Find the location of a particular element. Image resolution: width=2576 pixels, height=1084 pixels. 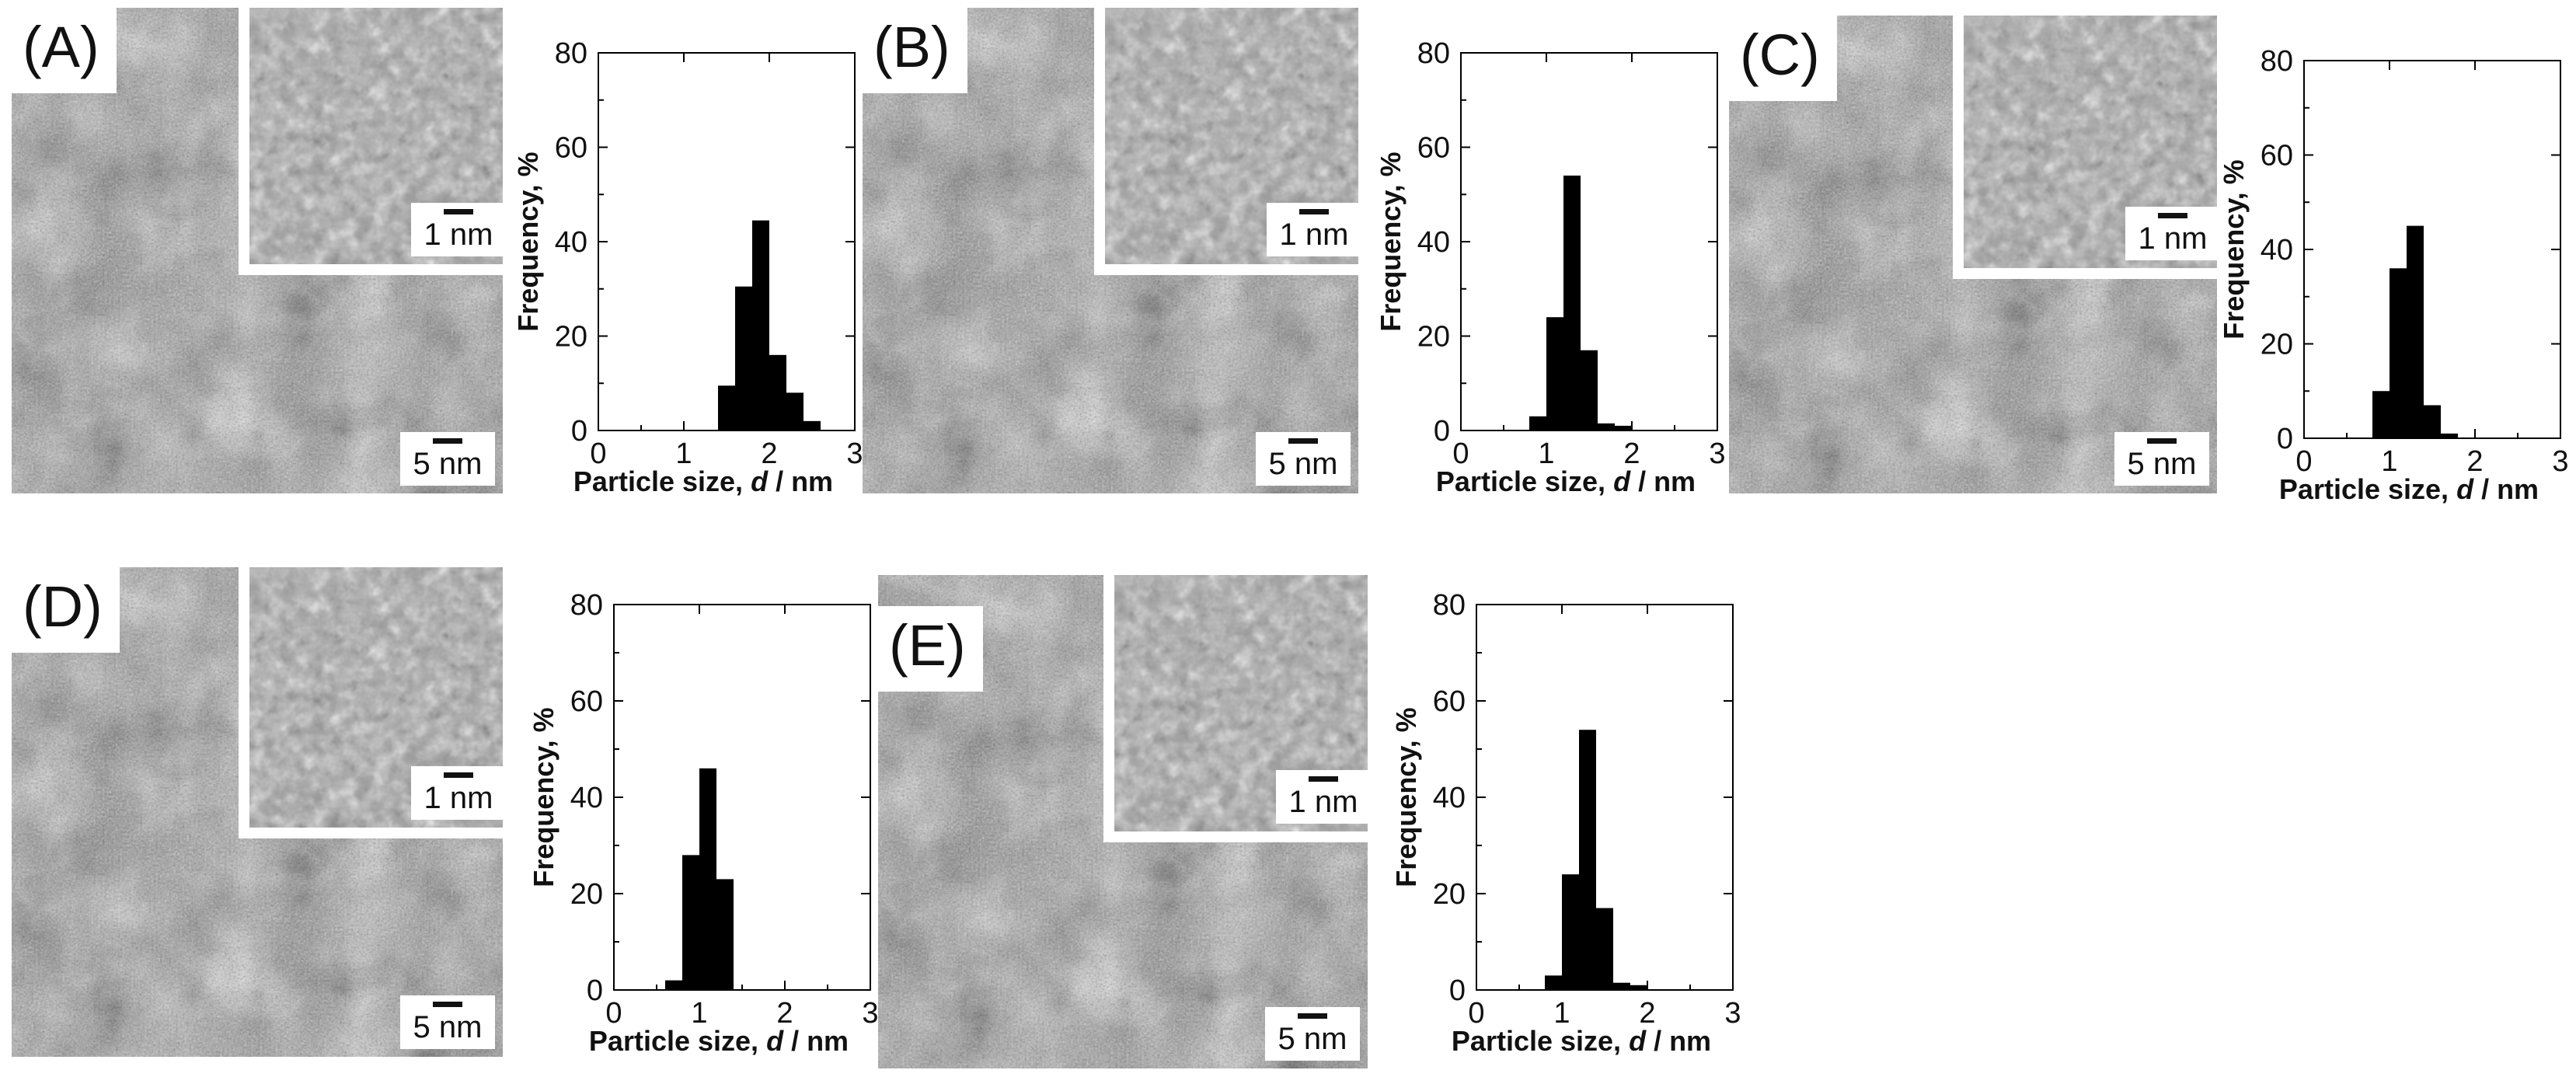

panel-label: (C) is located at coordinates (1783, 58).